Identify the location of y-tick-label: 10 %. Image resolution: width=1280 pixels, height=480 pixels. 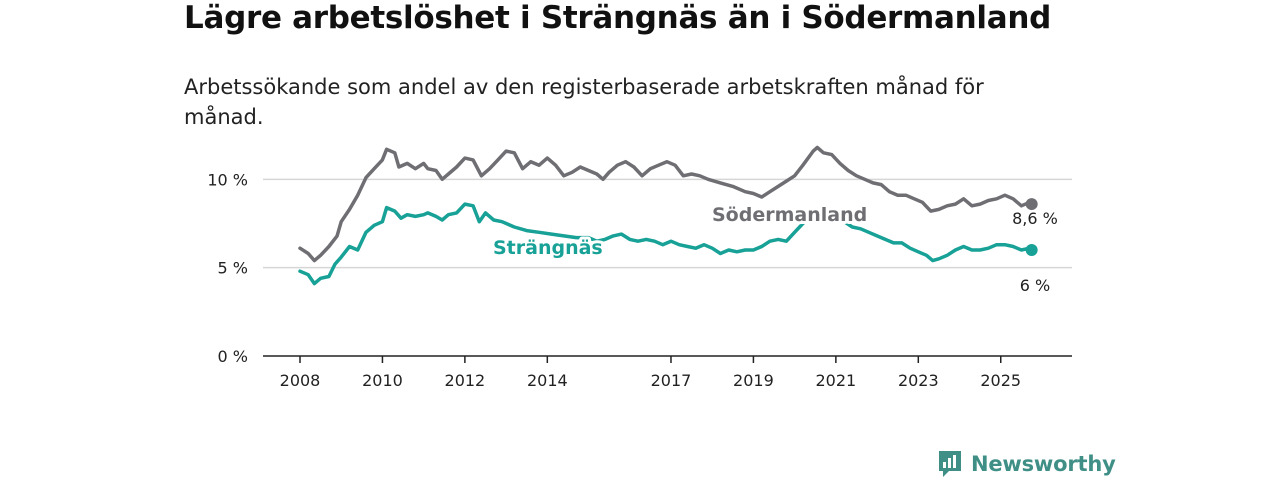
(227, 179).